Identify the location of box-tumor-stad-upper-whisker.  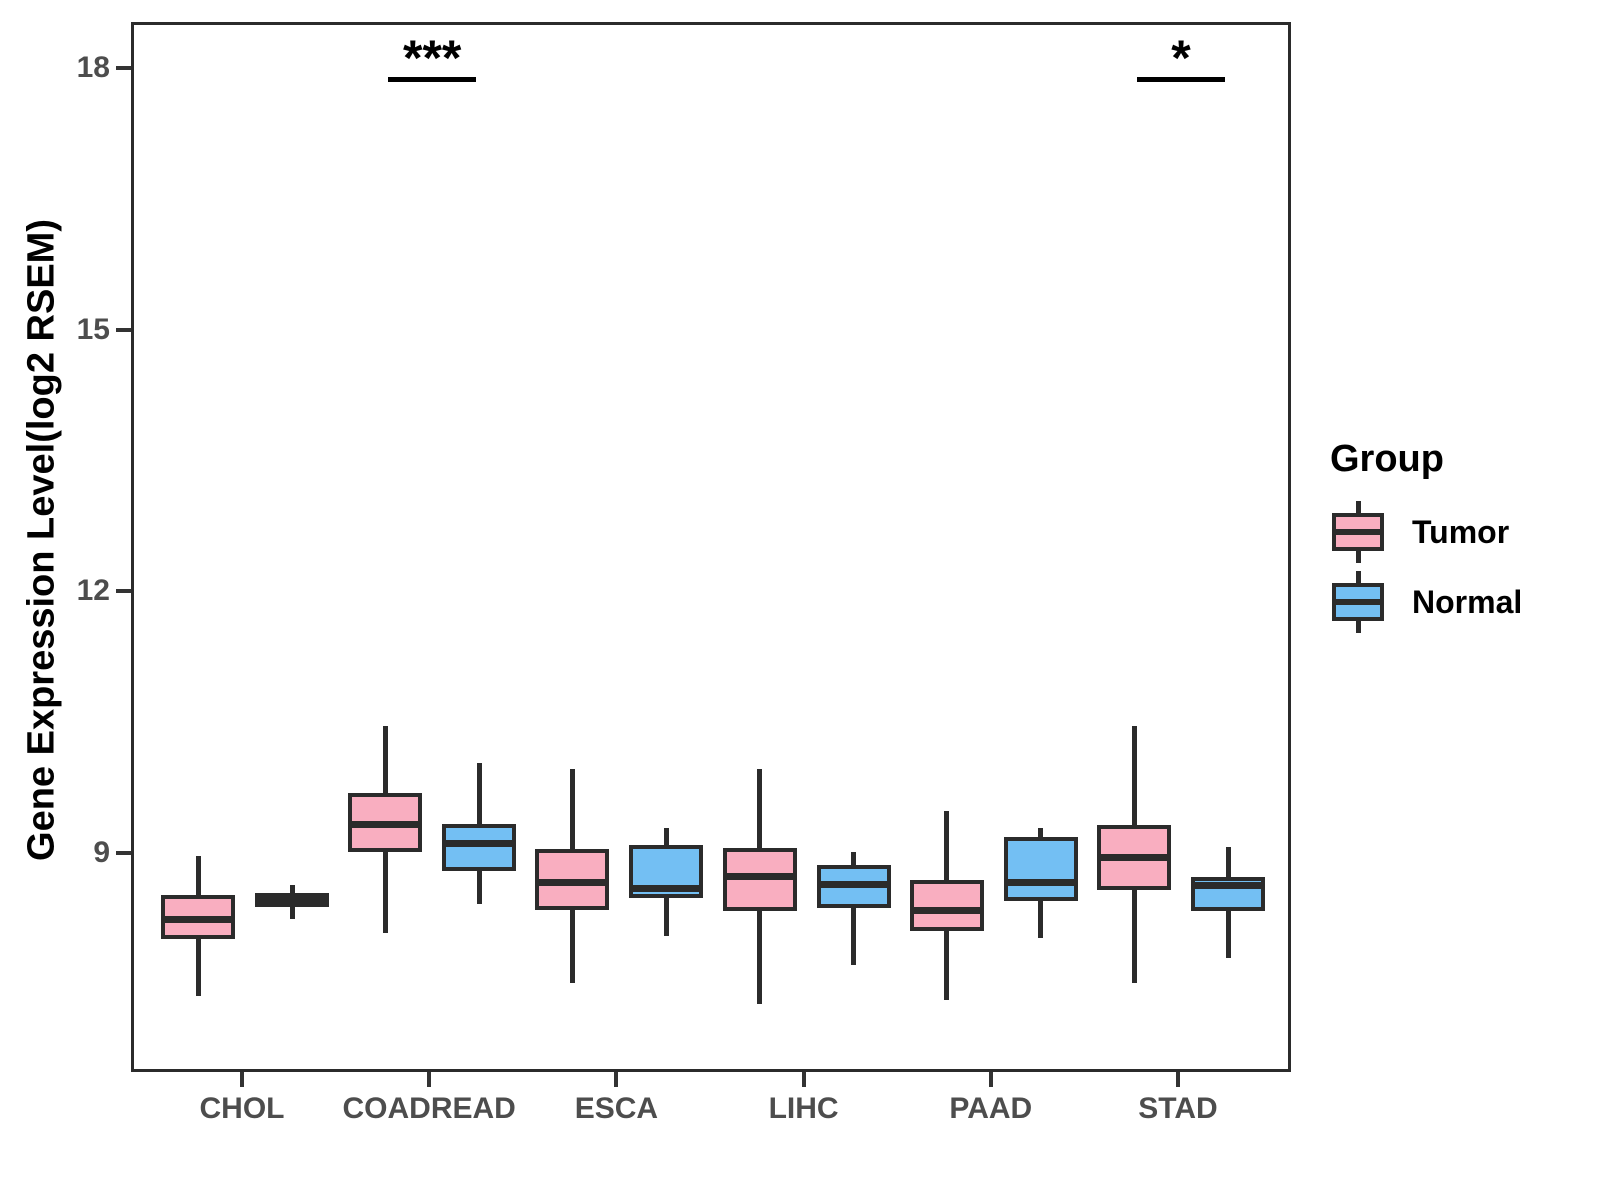
(1134, 775).